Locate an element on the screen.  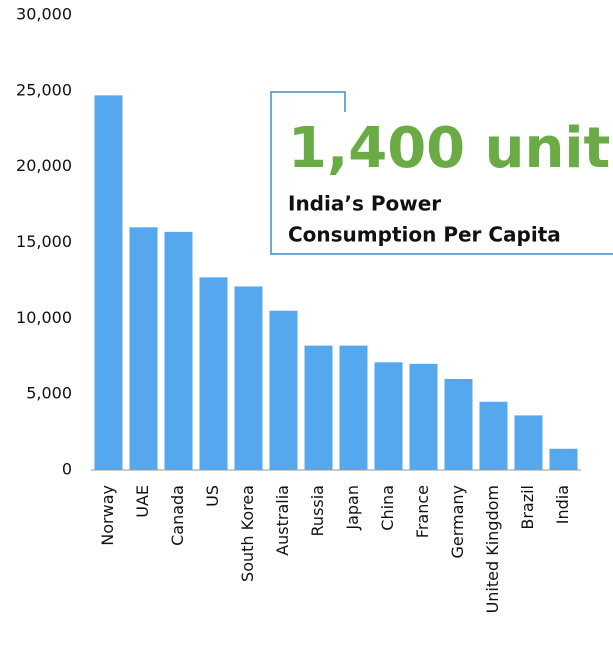
x-tick-label: Germany is located at coordinates (457, 522).